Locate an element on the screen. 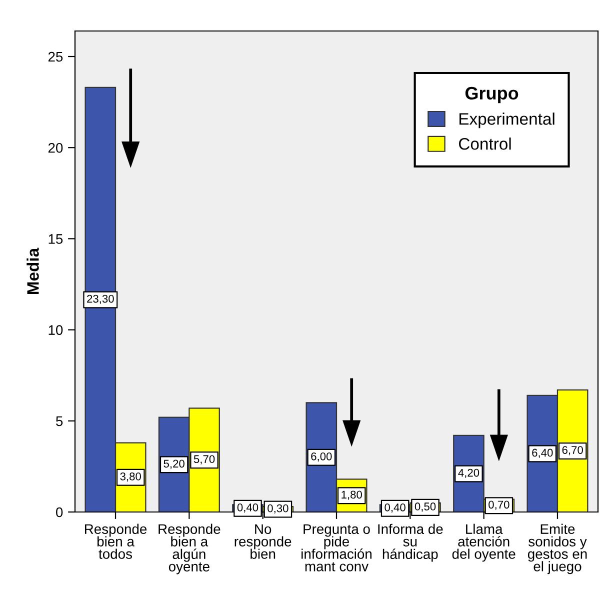 Image resolution: width=606 pixels, height=590 pixels. x-tick-label: Pregunta o pide información mant conv is located at coordinates (337, 548).